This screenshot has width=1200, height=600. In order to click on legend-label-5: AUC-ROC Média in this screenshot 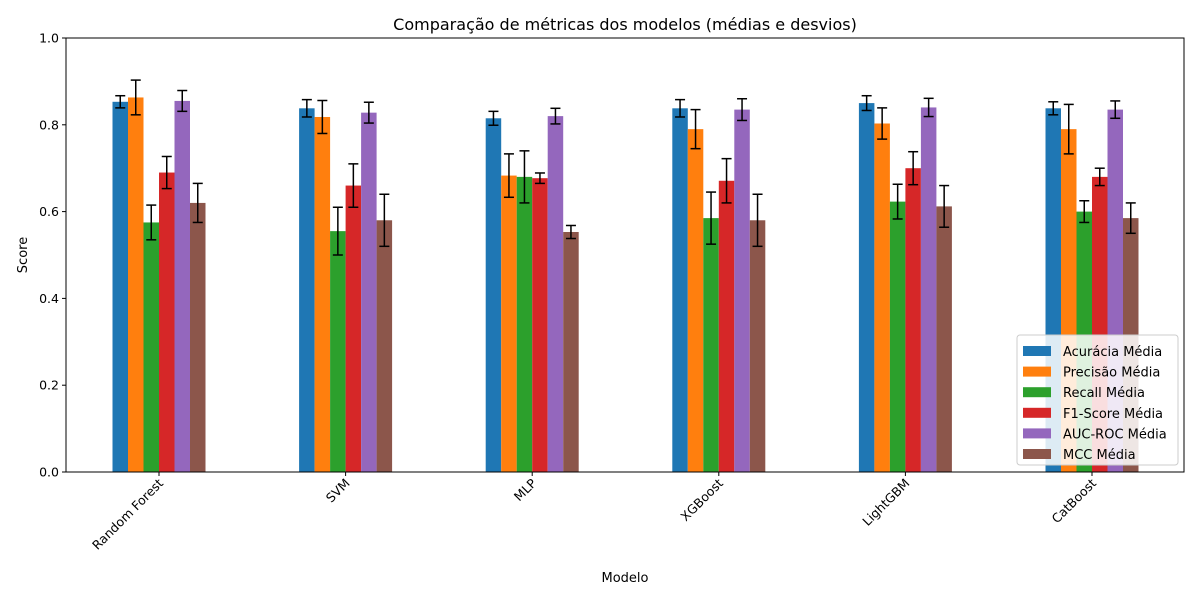, I will do `click(1115, 434)`.